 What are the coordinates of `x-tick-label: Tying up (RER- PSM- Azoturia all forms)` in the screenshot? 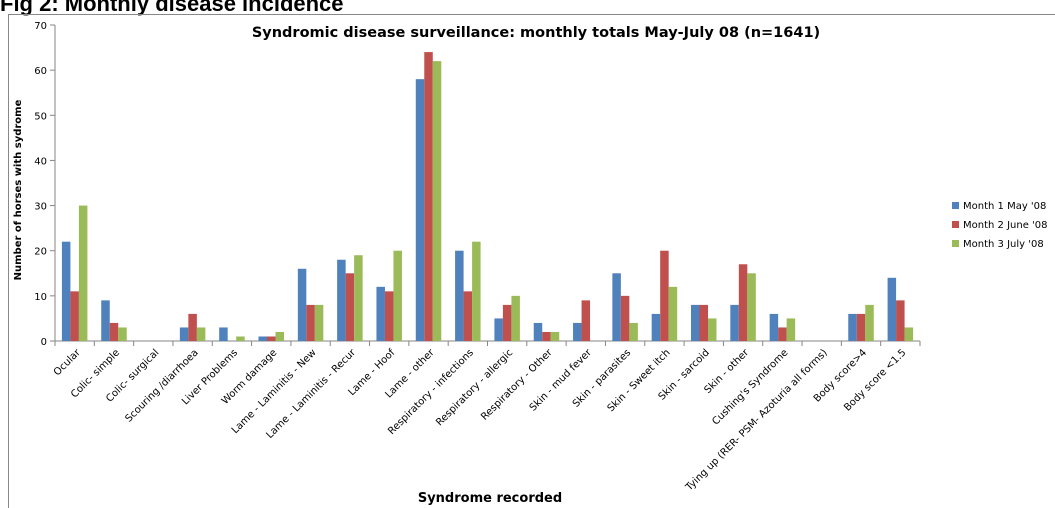 It's located at (756, 420).